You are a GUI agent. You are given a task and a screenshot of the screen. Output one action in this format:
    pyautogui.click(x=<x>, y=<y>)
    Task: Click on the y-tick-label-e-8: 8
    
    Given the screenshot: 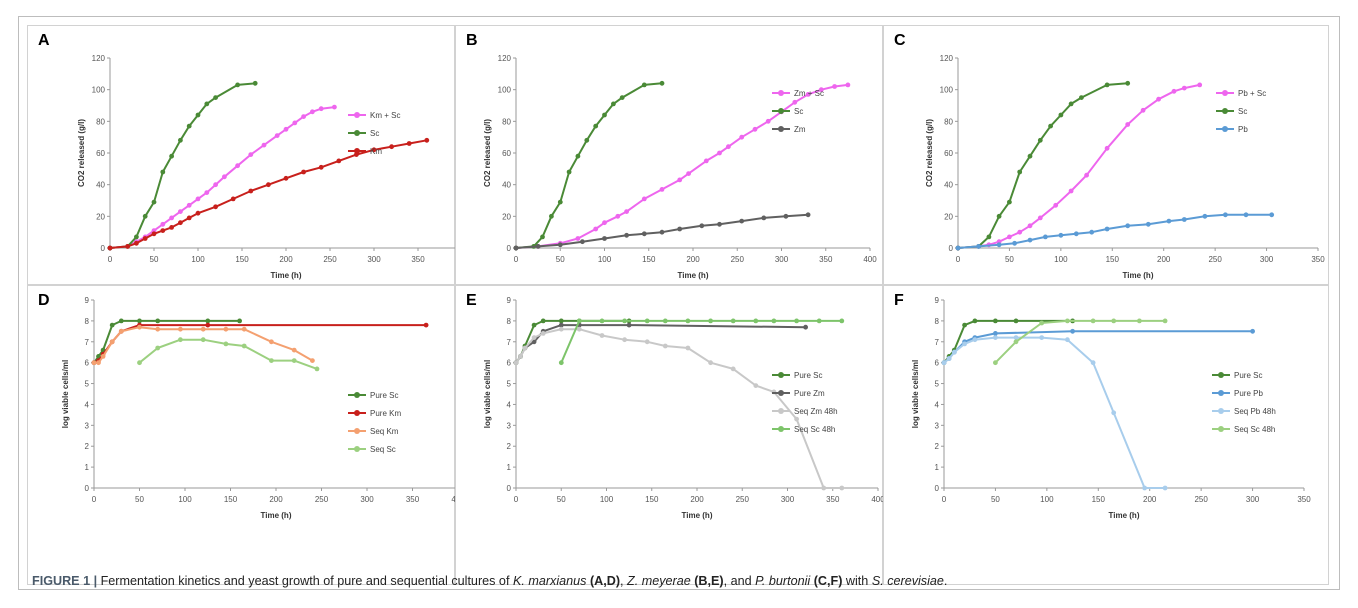 What is the action you would take?
    pyautogui.click(x=509, y=321)
    